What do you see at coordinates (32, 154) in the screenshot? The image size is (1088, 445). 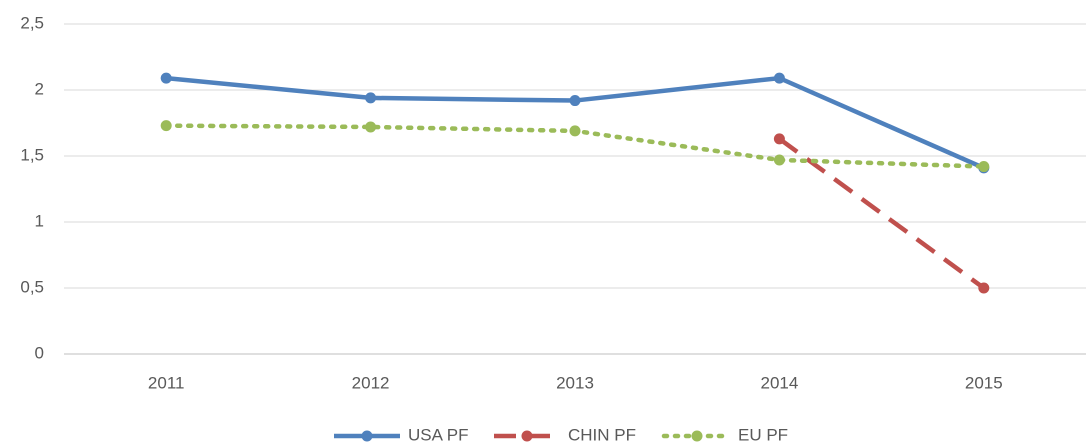 I see `y-tick-label: 1,5` at bounding box center [32, 154].